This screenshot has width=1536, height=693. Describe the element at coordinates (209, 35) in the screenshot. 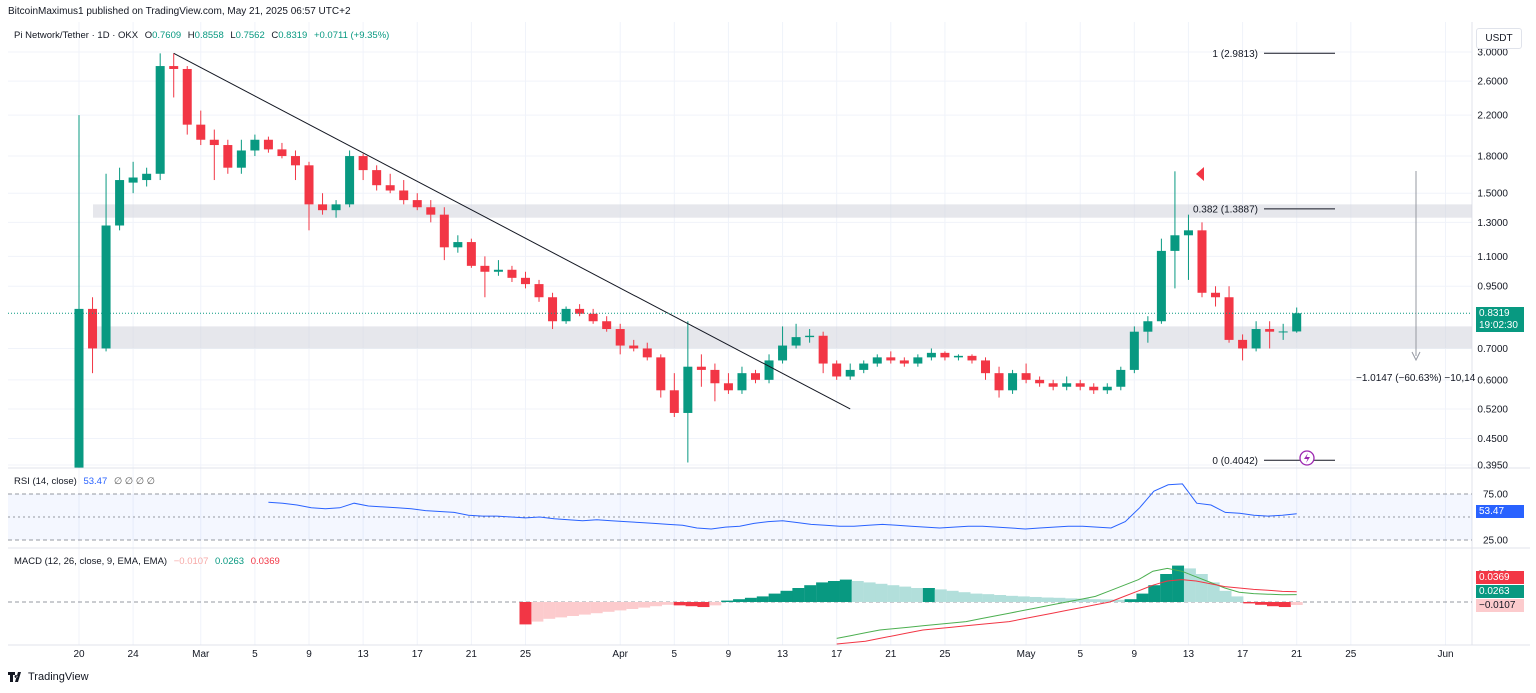

I see `high-value: 0.8558` at that location.